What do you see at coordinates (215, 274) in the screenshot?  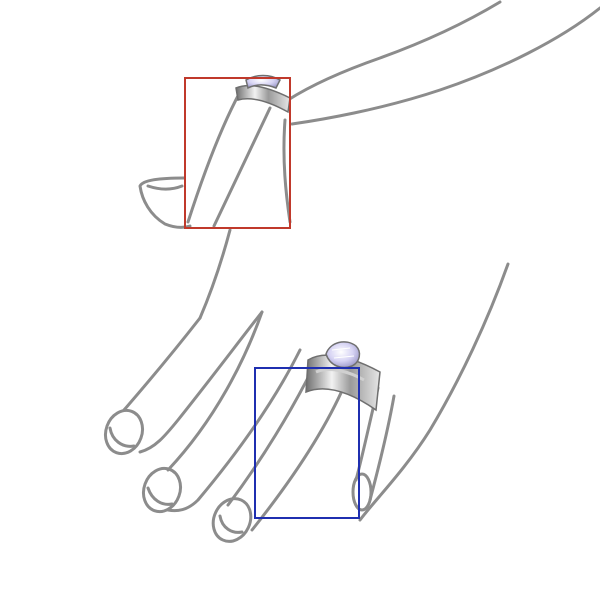 I see `palm-left-edge` at bounding box center [215, 274].